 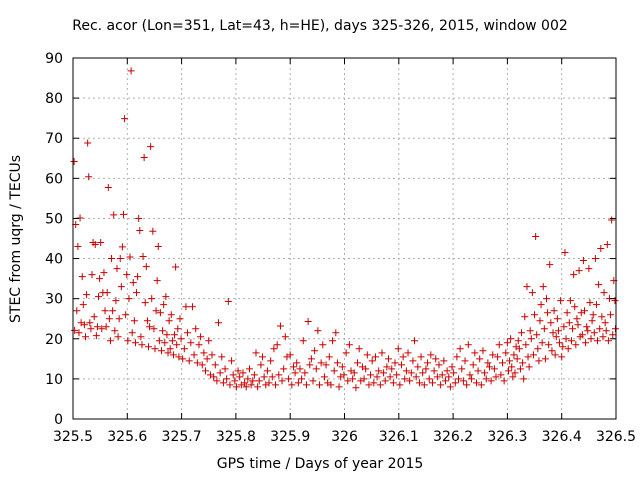 What do you see at coordinates (54, 59) in the screenshot?
I see `y-tick-label: 90` at bounding box center [54, 59].